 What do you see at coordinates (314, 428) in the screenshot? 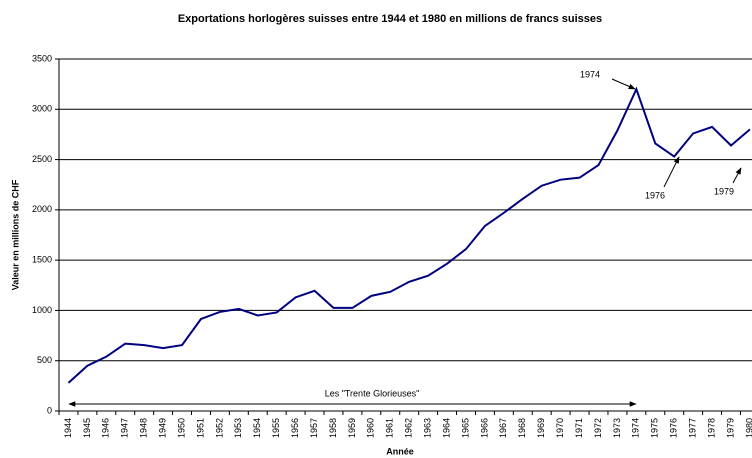
I see `x-tick-label: 1957` at bounding box center [314, 428].